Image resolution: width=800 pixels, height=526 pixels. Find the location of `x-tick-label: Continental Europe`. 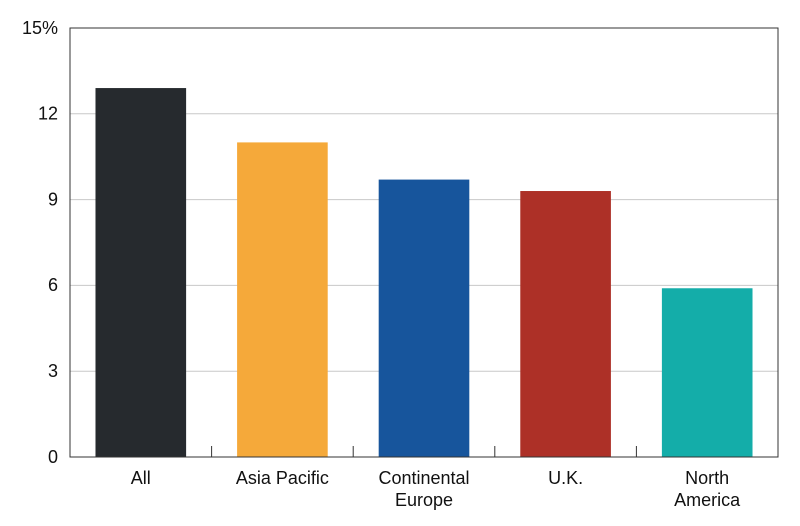

x-tick-label: Continental Europe is located at coordinates (424, 489).